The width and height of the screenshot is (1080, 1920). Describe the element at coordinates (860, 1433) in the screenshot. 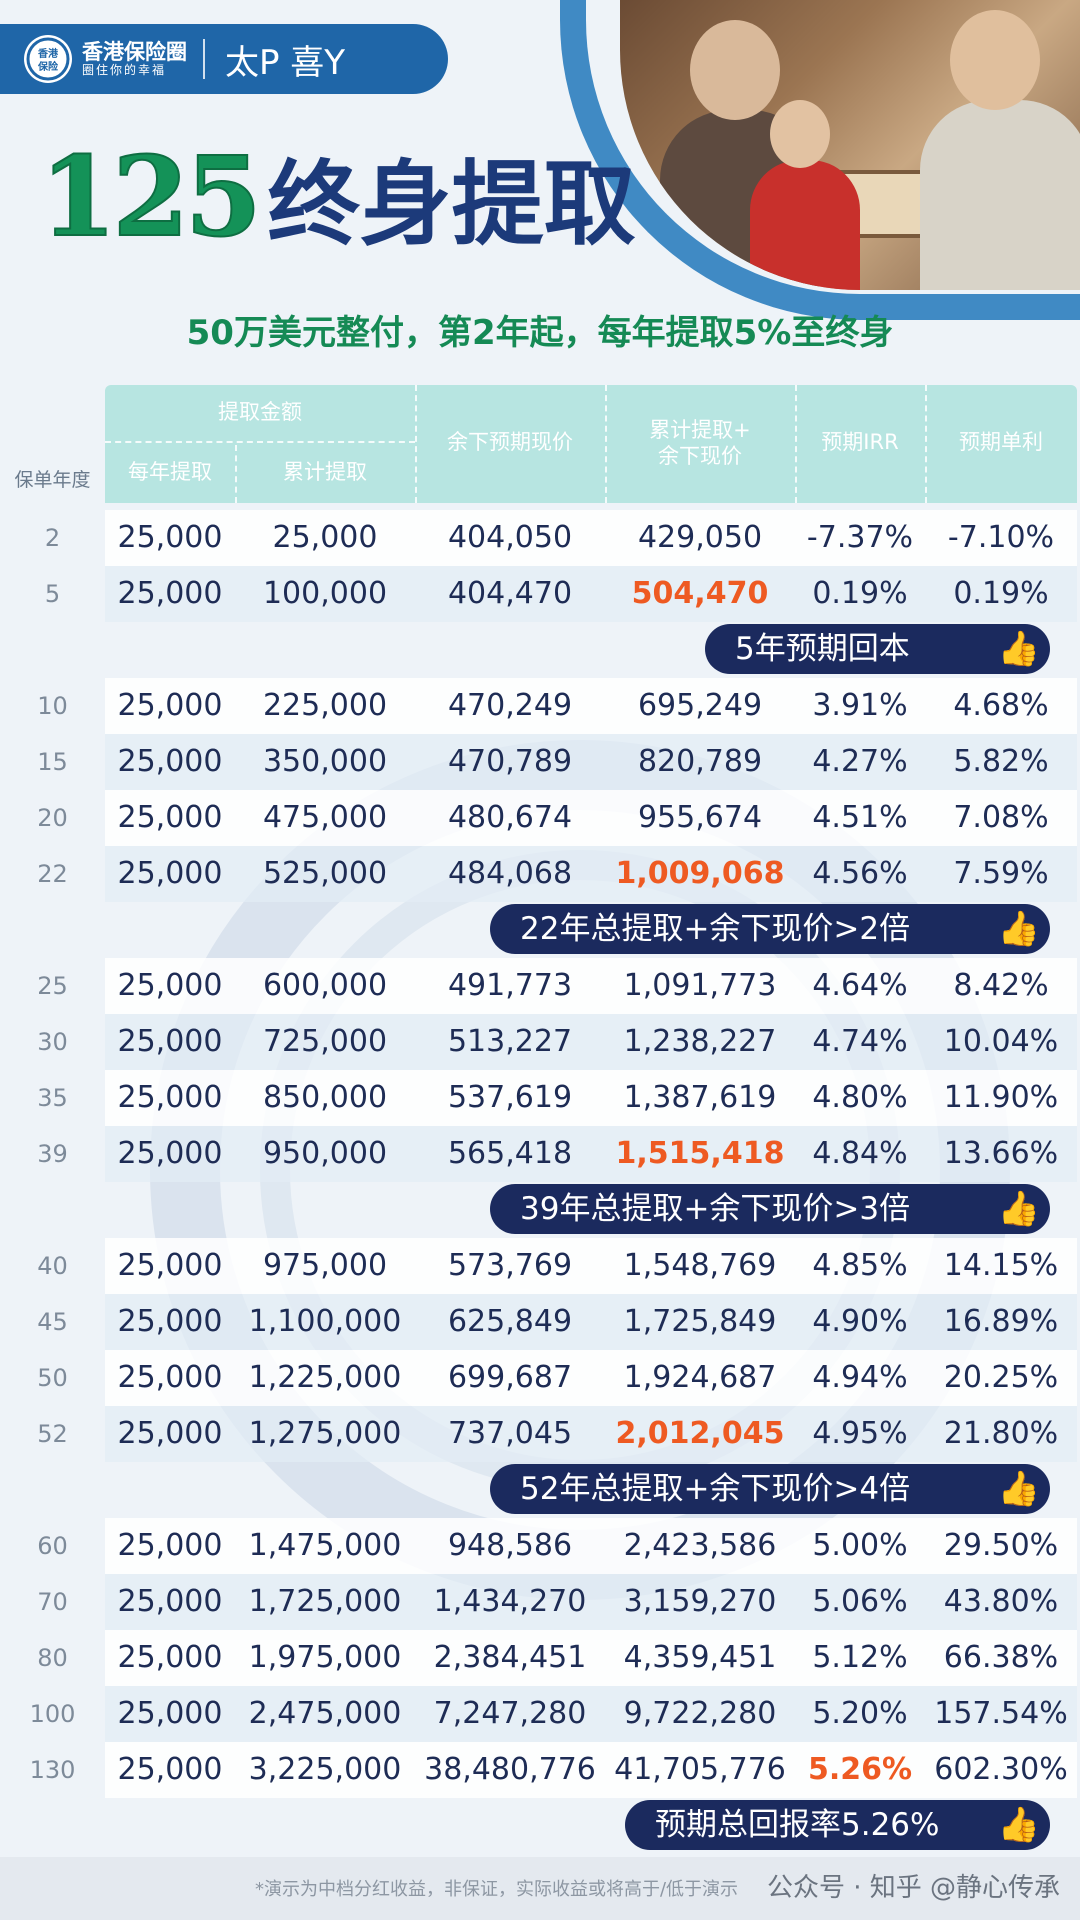

I see `cell-irr: 4.95%` at that location.